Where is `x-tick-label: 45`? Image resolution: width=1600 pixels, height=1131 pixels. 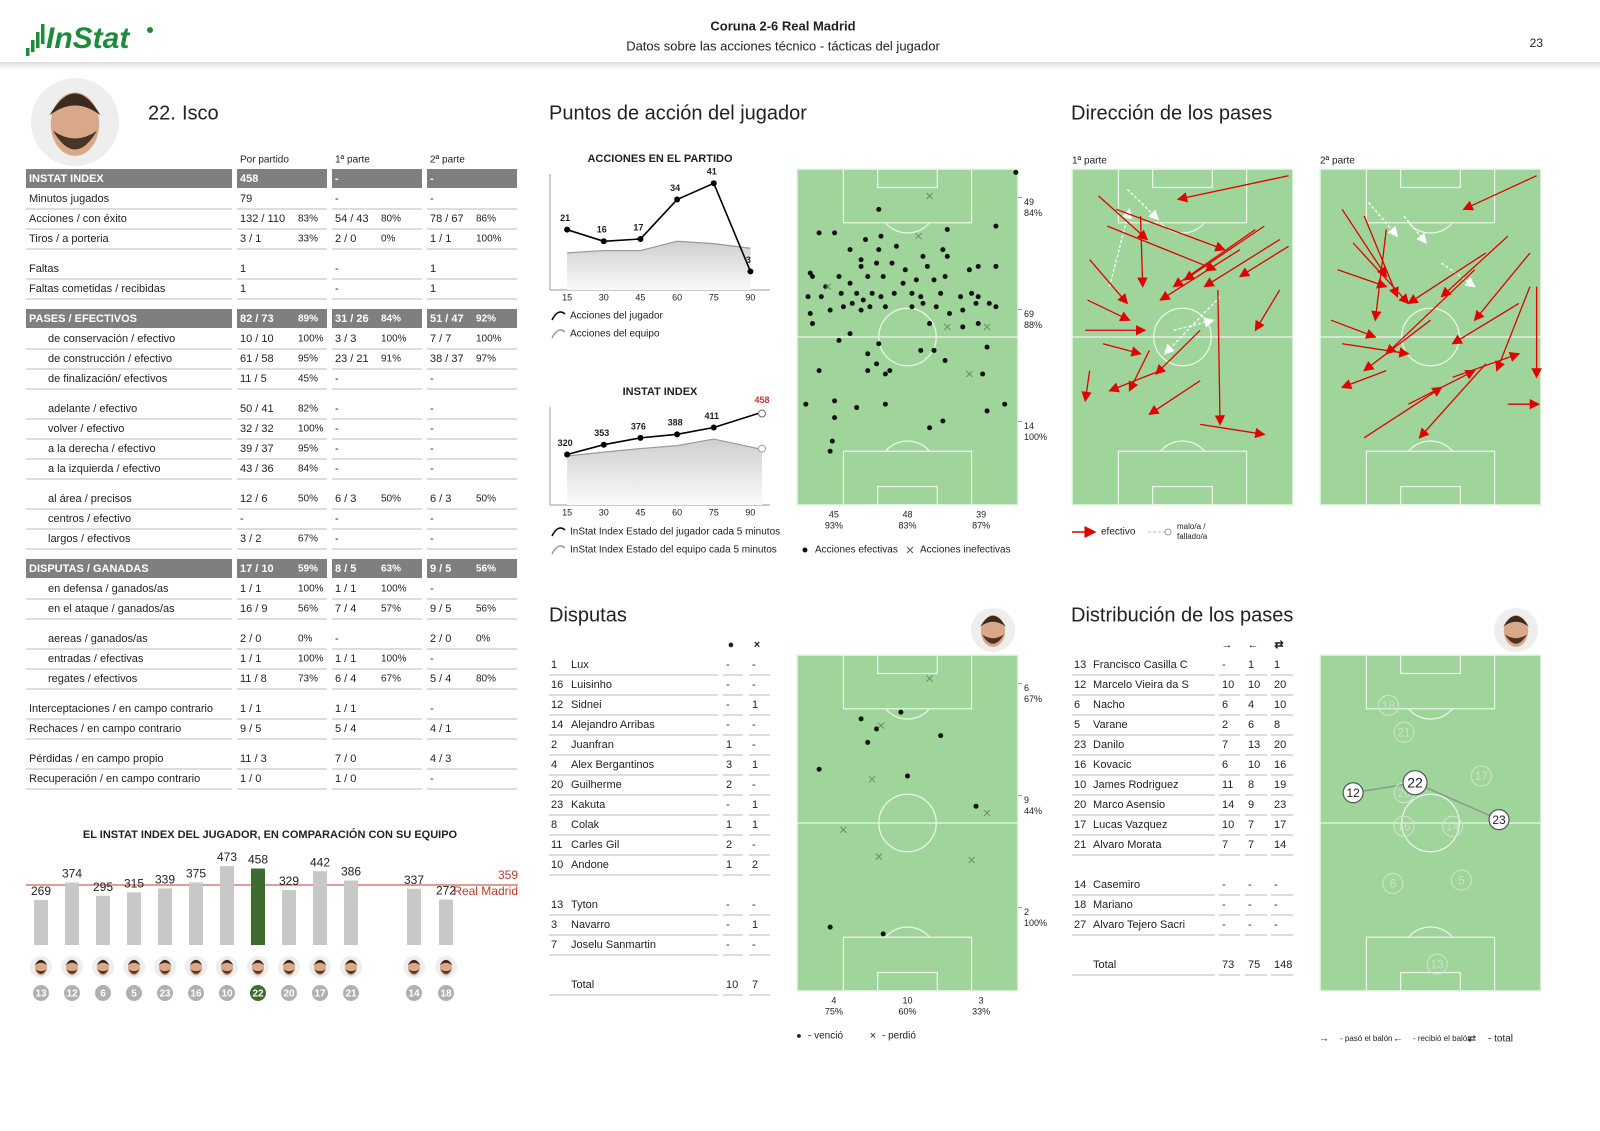 x-tick-label: 45 is located at coordinates (640, 297).